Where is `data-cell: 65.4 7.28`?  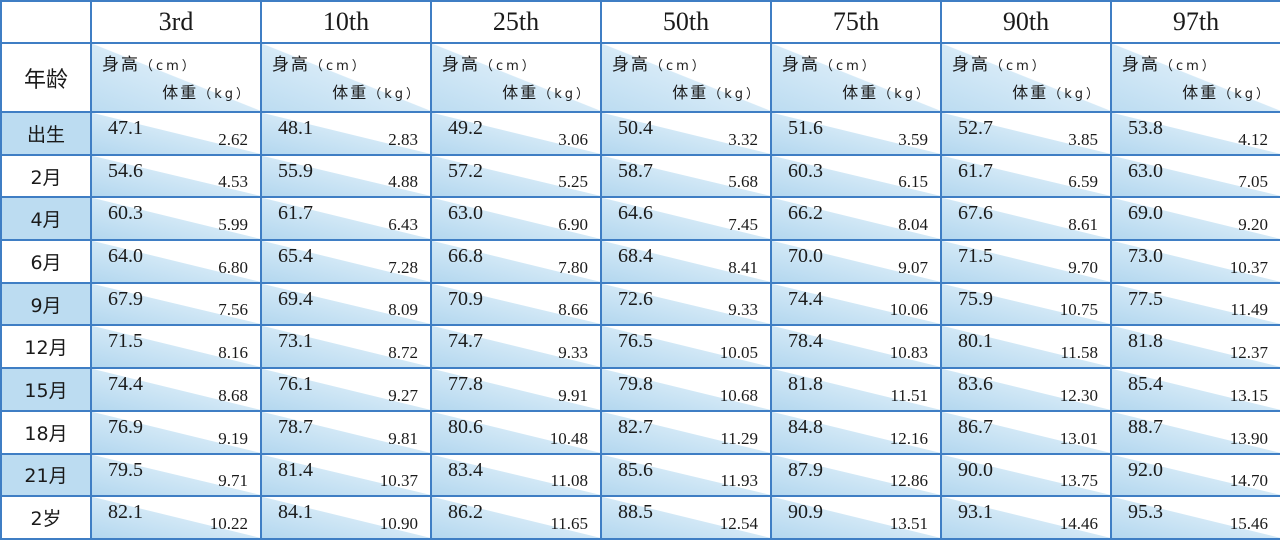
data-cell: 65.4 7.28 is located at coordinates (346, 261).